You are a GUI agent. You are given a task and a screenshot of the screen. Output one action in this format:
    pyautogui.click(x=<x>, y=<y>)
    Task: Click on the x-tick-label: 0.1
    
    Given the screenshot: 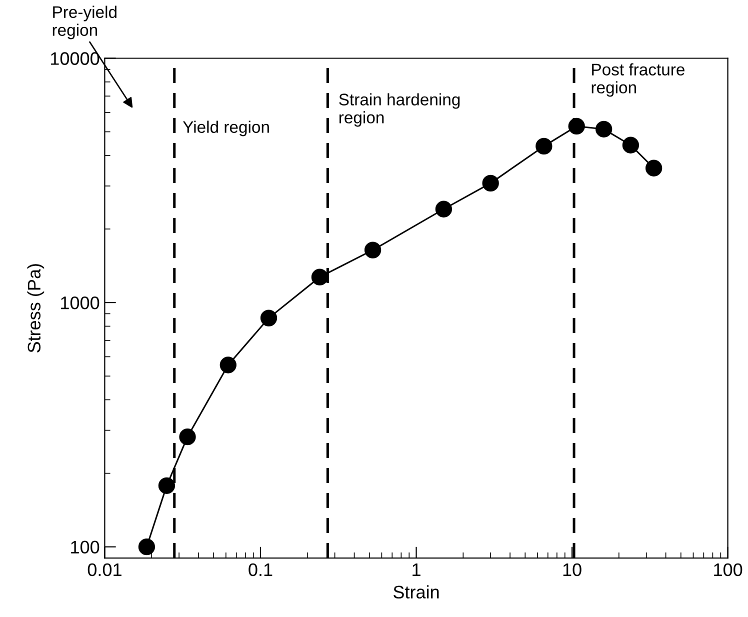 What is the action you would take?
    pyautogui.click(x=260, y=569)
    